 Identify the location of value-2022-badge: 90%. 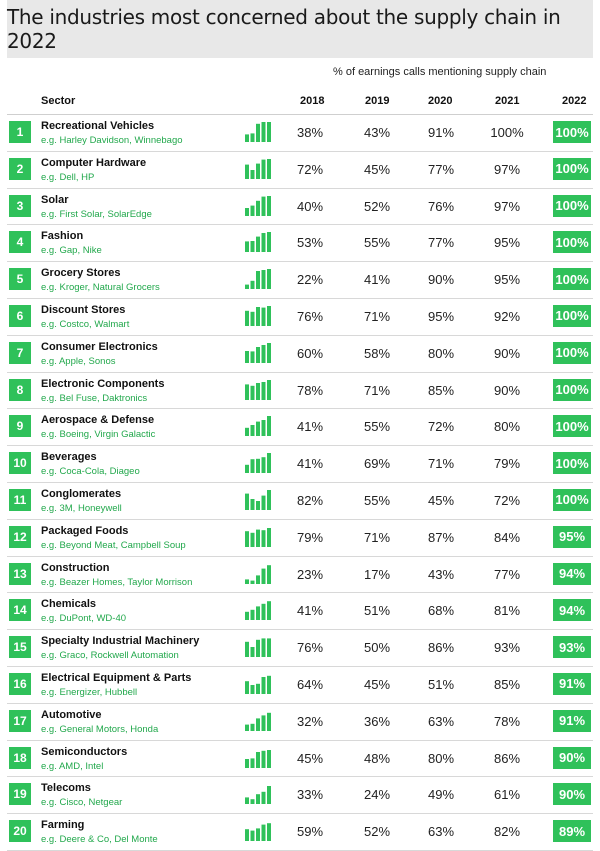
(572, 757).